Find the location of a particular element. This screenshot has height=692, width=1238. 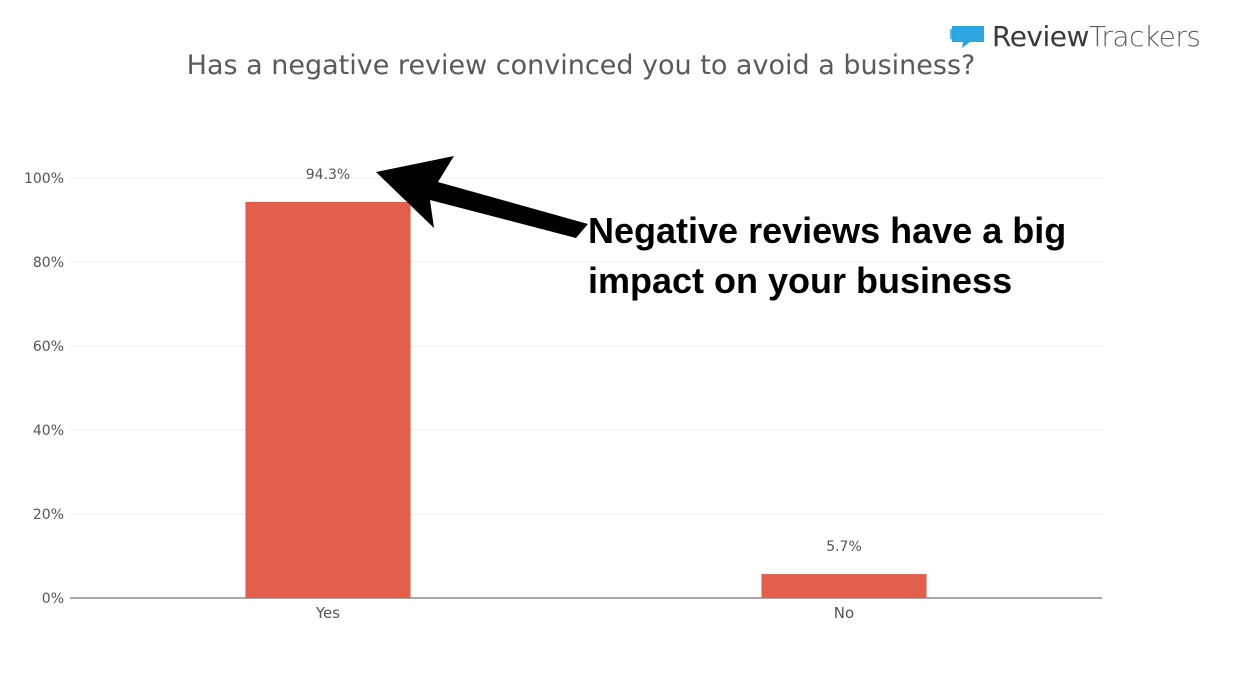

y-tick-label: 80% is located at coordinates (48, 263).